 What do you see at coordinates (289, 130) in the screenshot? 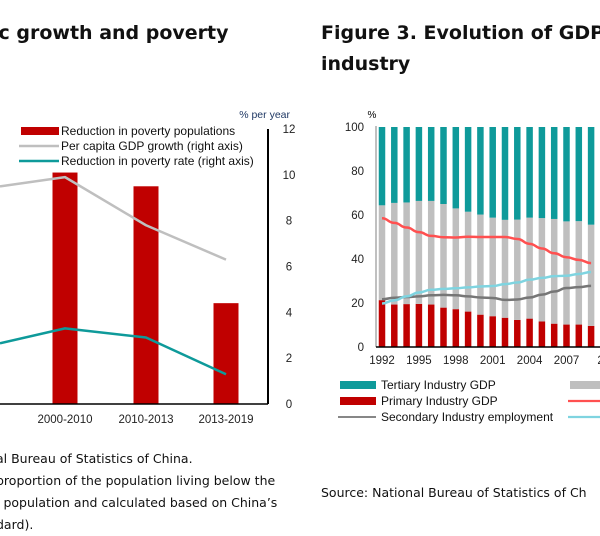
I see `y-tick-label: 12` at bounding box center [289, 130].